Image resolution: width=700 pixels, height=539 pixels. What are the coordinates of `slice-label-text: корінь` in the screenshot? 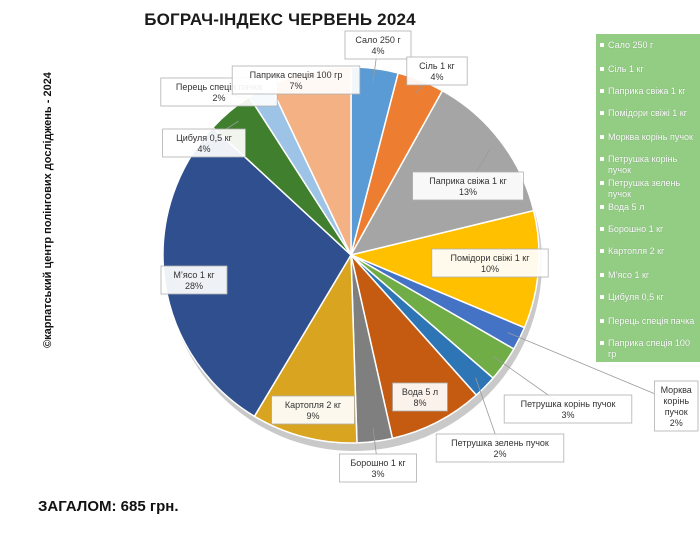 It's located at (676, 401).